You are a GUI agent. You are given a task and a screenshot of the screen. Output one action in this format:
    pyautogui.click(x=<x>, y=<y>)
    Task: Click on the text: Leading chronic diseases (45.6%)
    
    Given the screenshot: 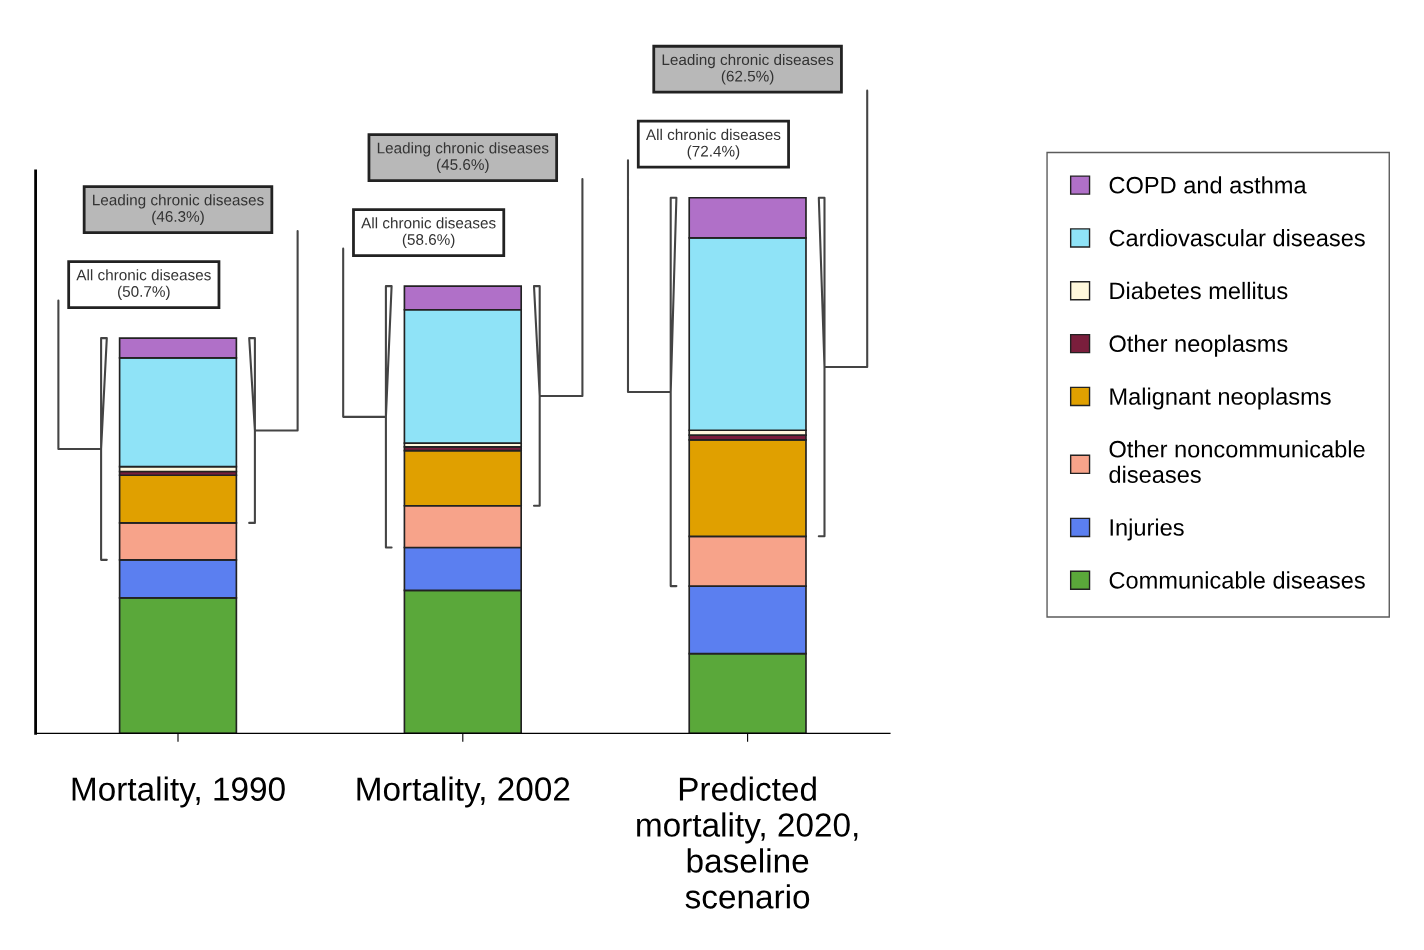 What is the action you would take?
    pyautogui.click(x=463, y=157)
    